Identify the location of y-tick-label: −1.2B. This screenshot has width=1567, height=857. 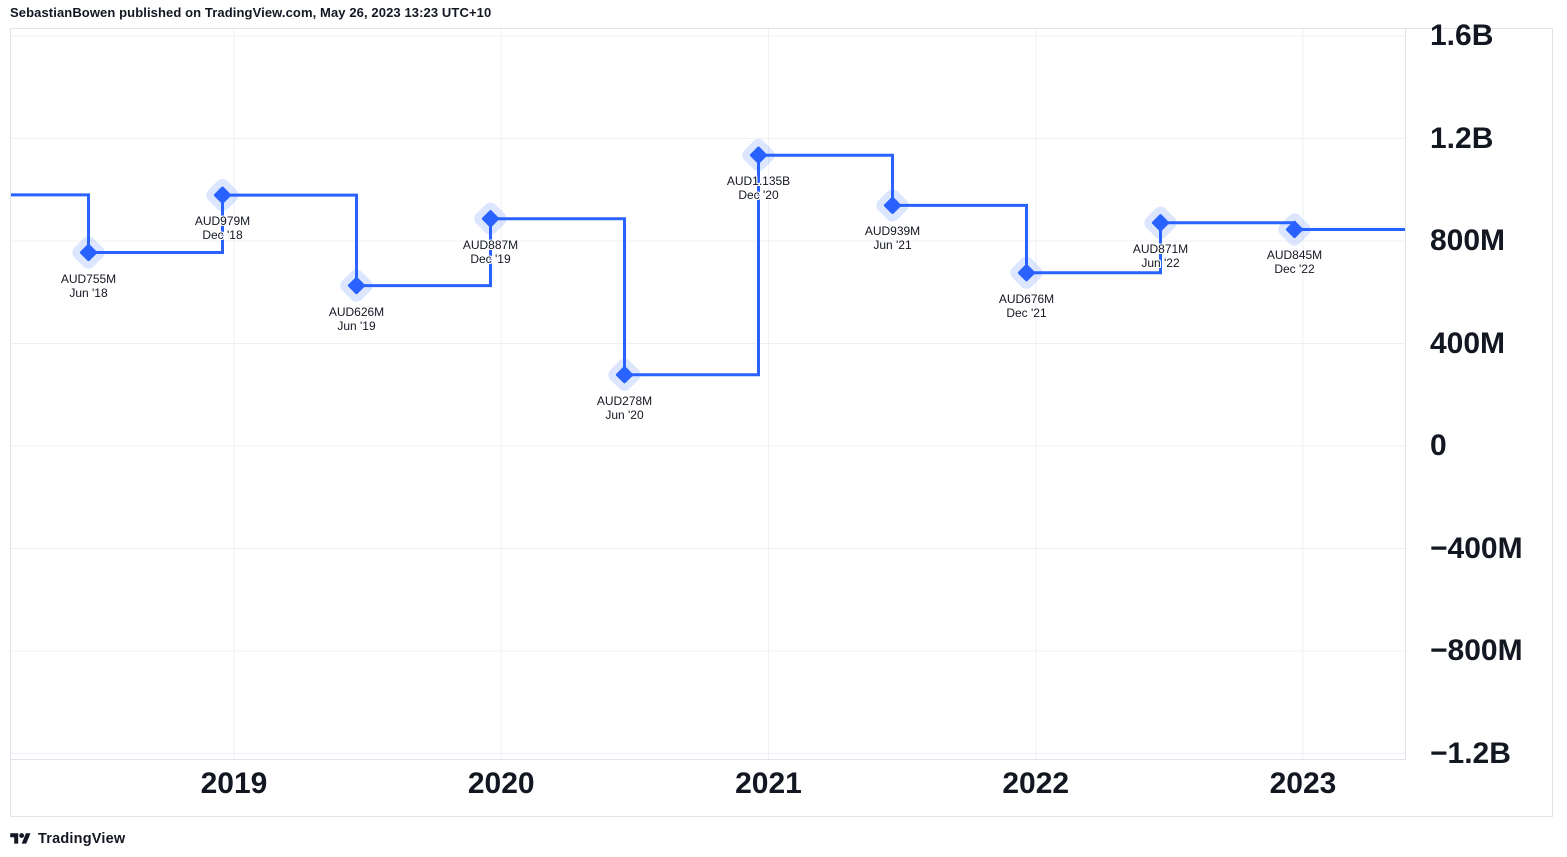
(1470, 753).